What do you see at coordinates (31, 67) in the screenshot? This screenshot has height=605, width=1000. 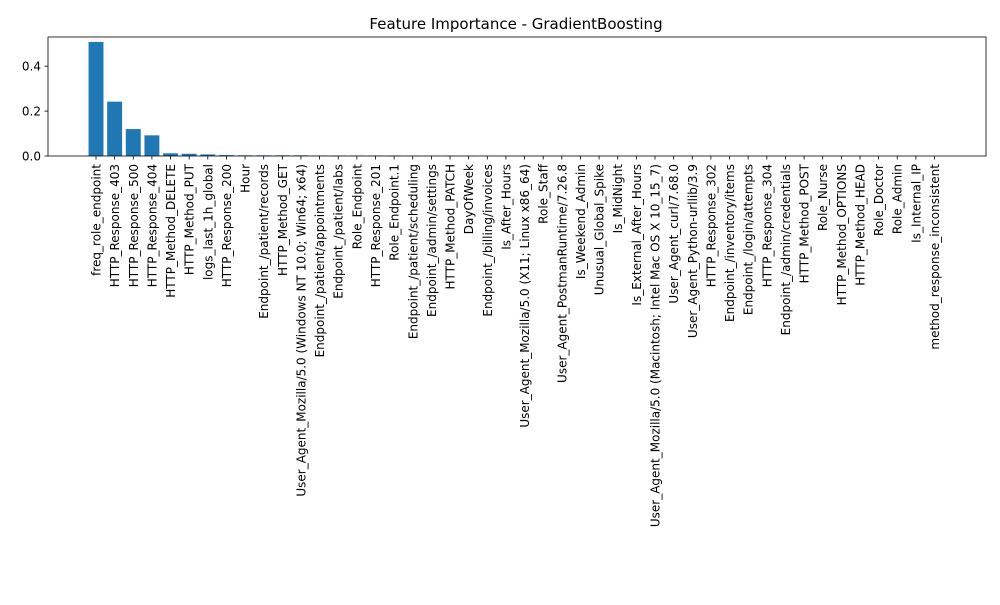 I see `y-tick-label: 0.4` at bounding box center [31, 67].